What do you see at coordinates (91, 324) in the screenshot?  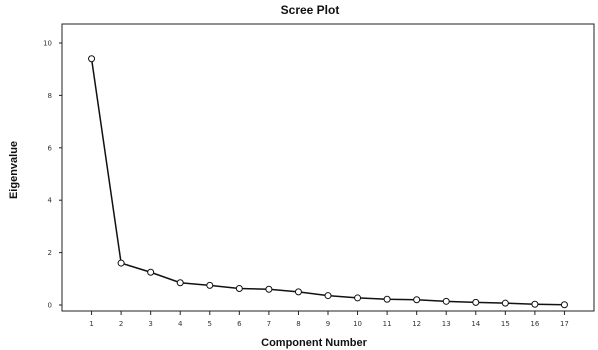 I see `x-tick-label-1: 1` at bounding box center [91, 324].